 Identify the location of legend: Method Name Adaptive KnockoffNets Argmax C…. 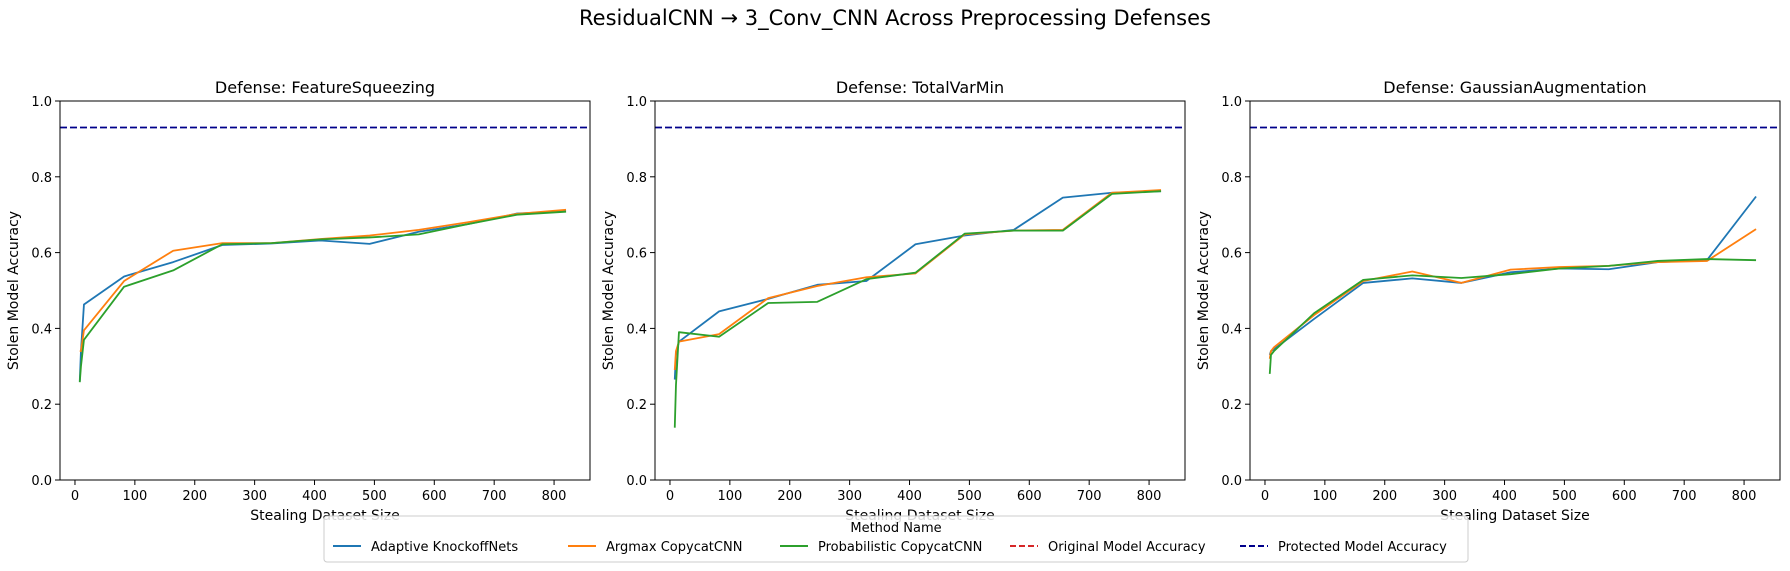
(896, 539).